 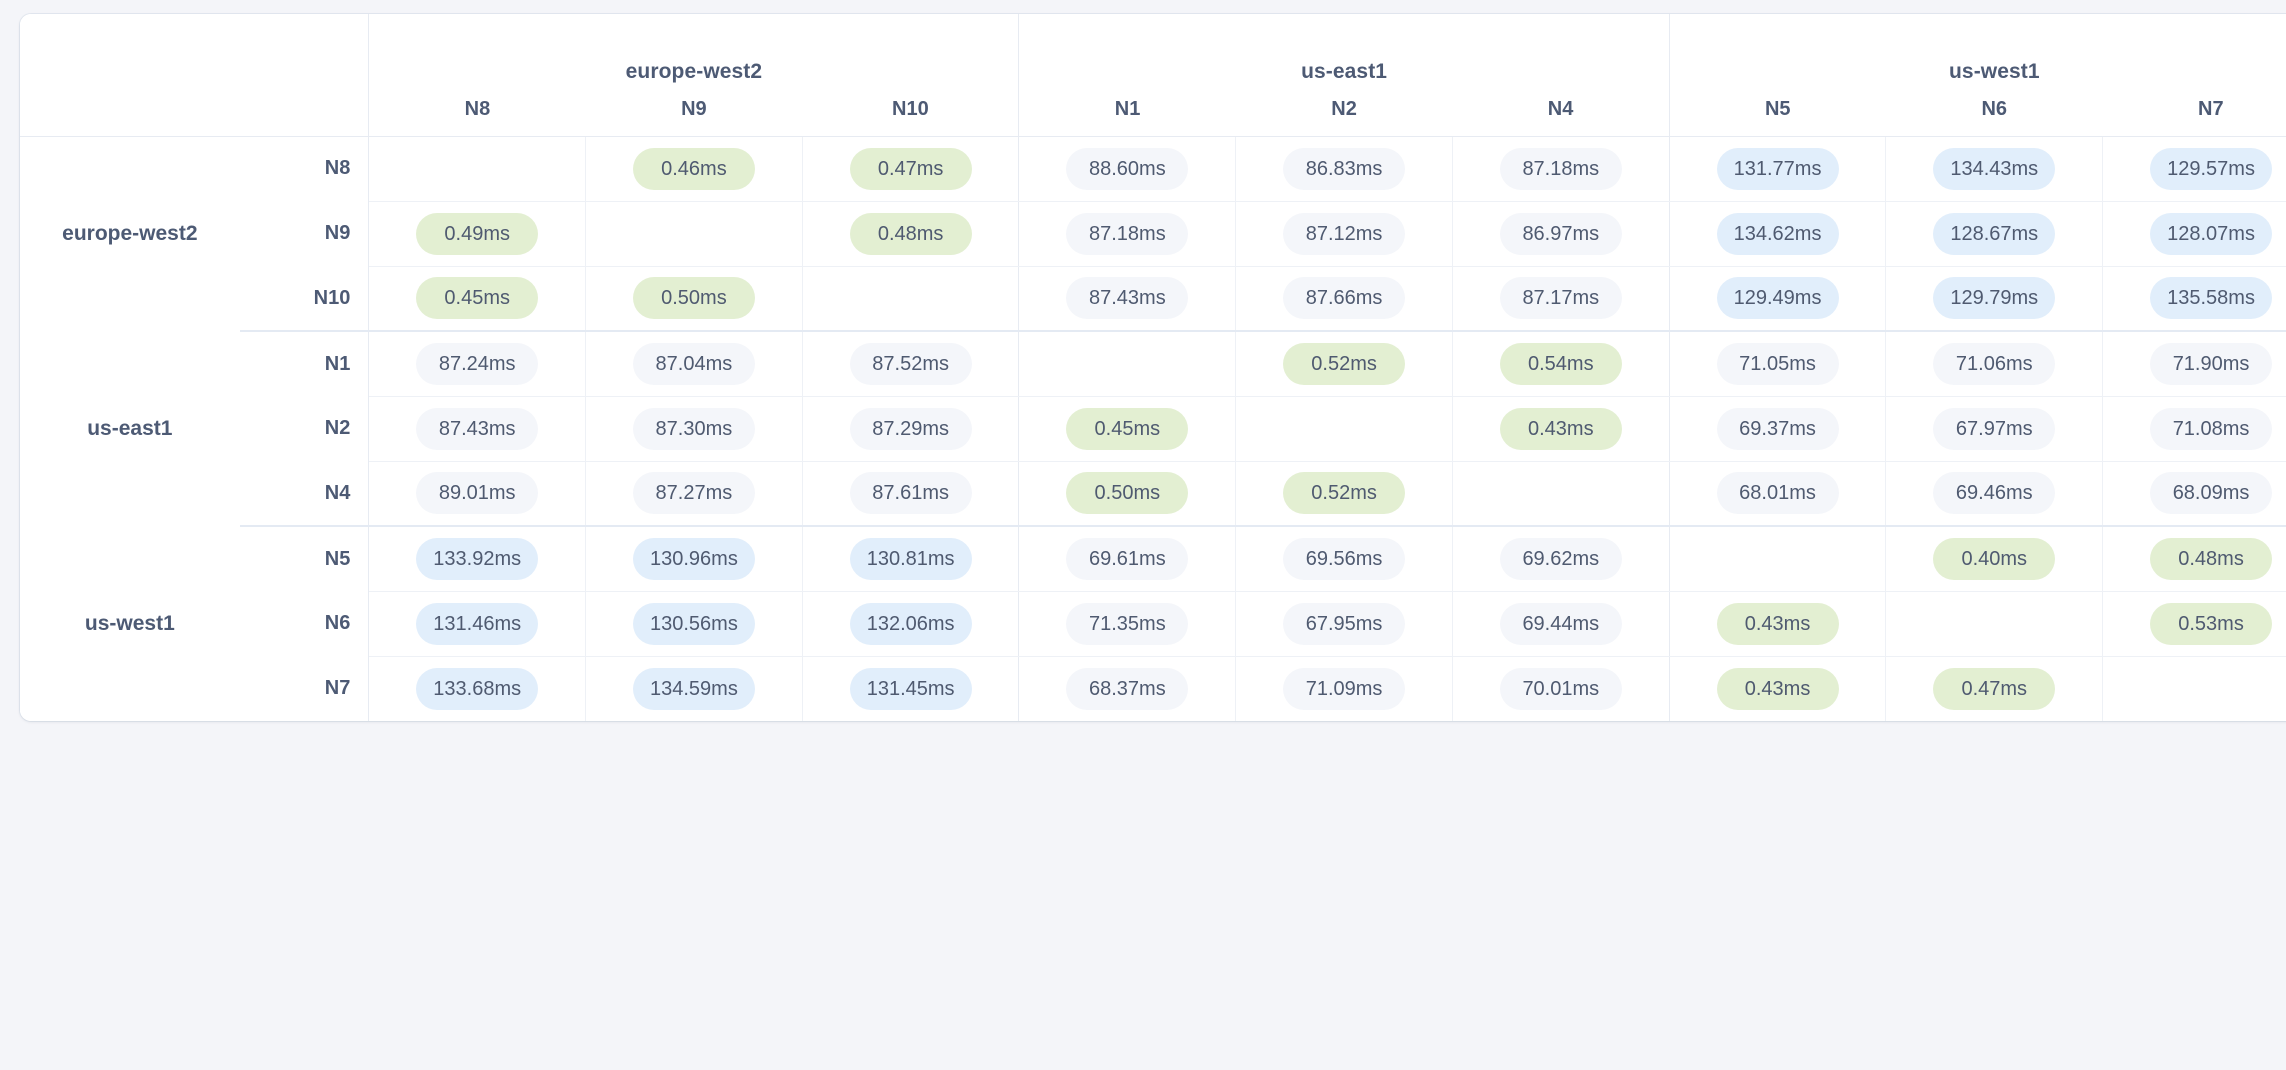 I want to click on latency-cell: 69.56ms, so click(x=1344, y=559).